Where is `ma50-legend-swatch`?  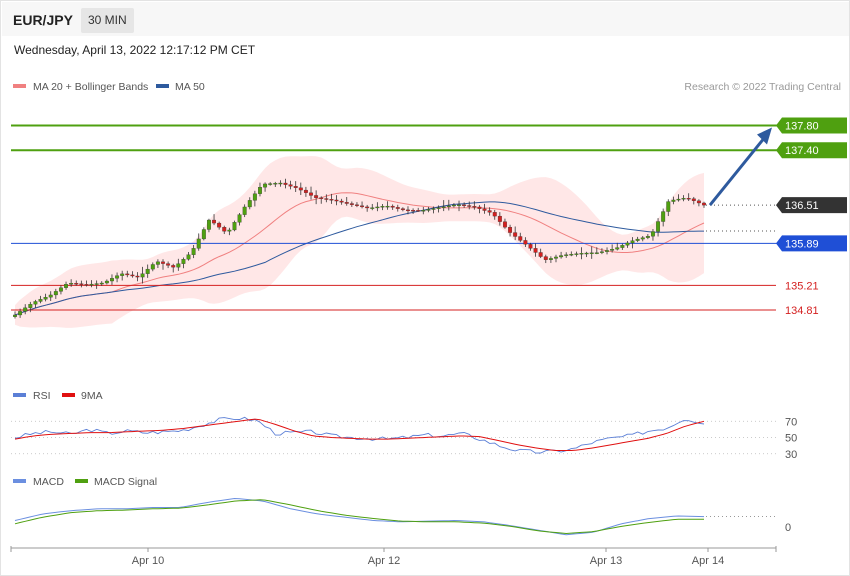
ma50-legend-swatch is located at coordinates (162, 86).